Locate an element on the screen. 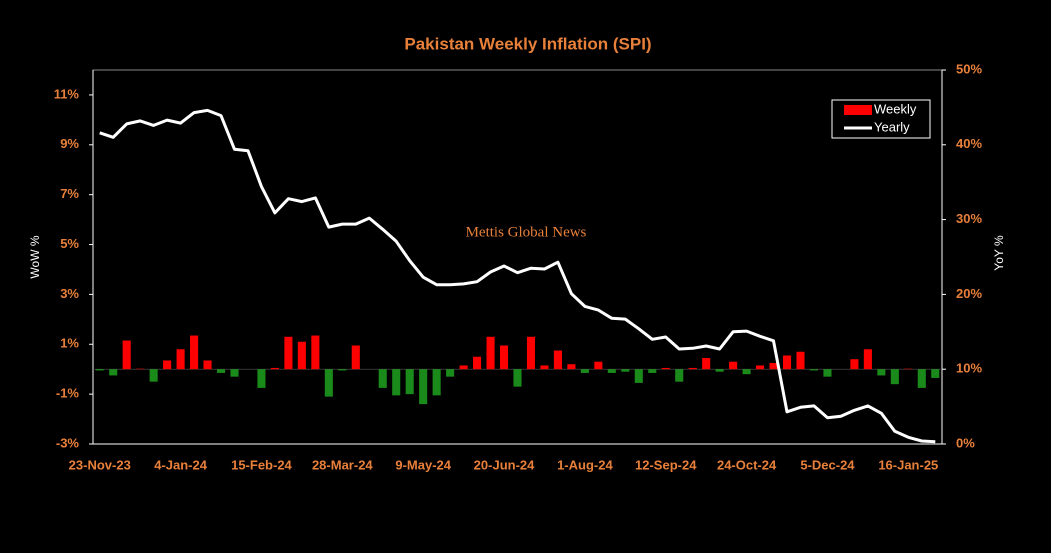 The width and height of the screenshot is (1051, 553). legend-label: Weekly is located at coordinates (895, 108).